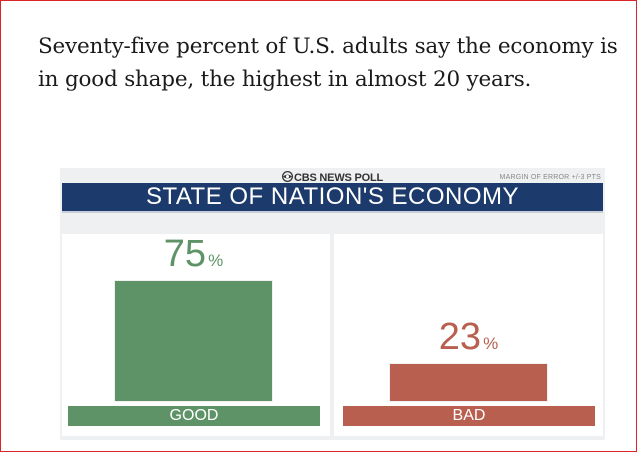 The width and height of the screenshot is (637, 452). I want to click on value-number: 75, so click(185, 254).